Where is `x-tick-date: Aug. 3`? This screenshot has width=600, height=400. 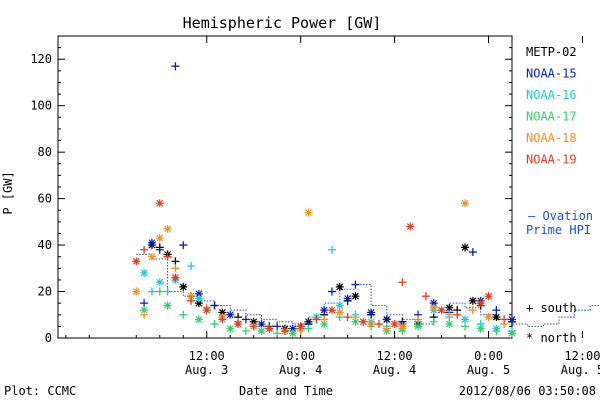 x-tick-date: Aug. 3 is located at coordinates (206, 370).